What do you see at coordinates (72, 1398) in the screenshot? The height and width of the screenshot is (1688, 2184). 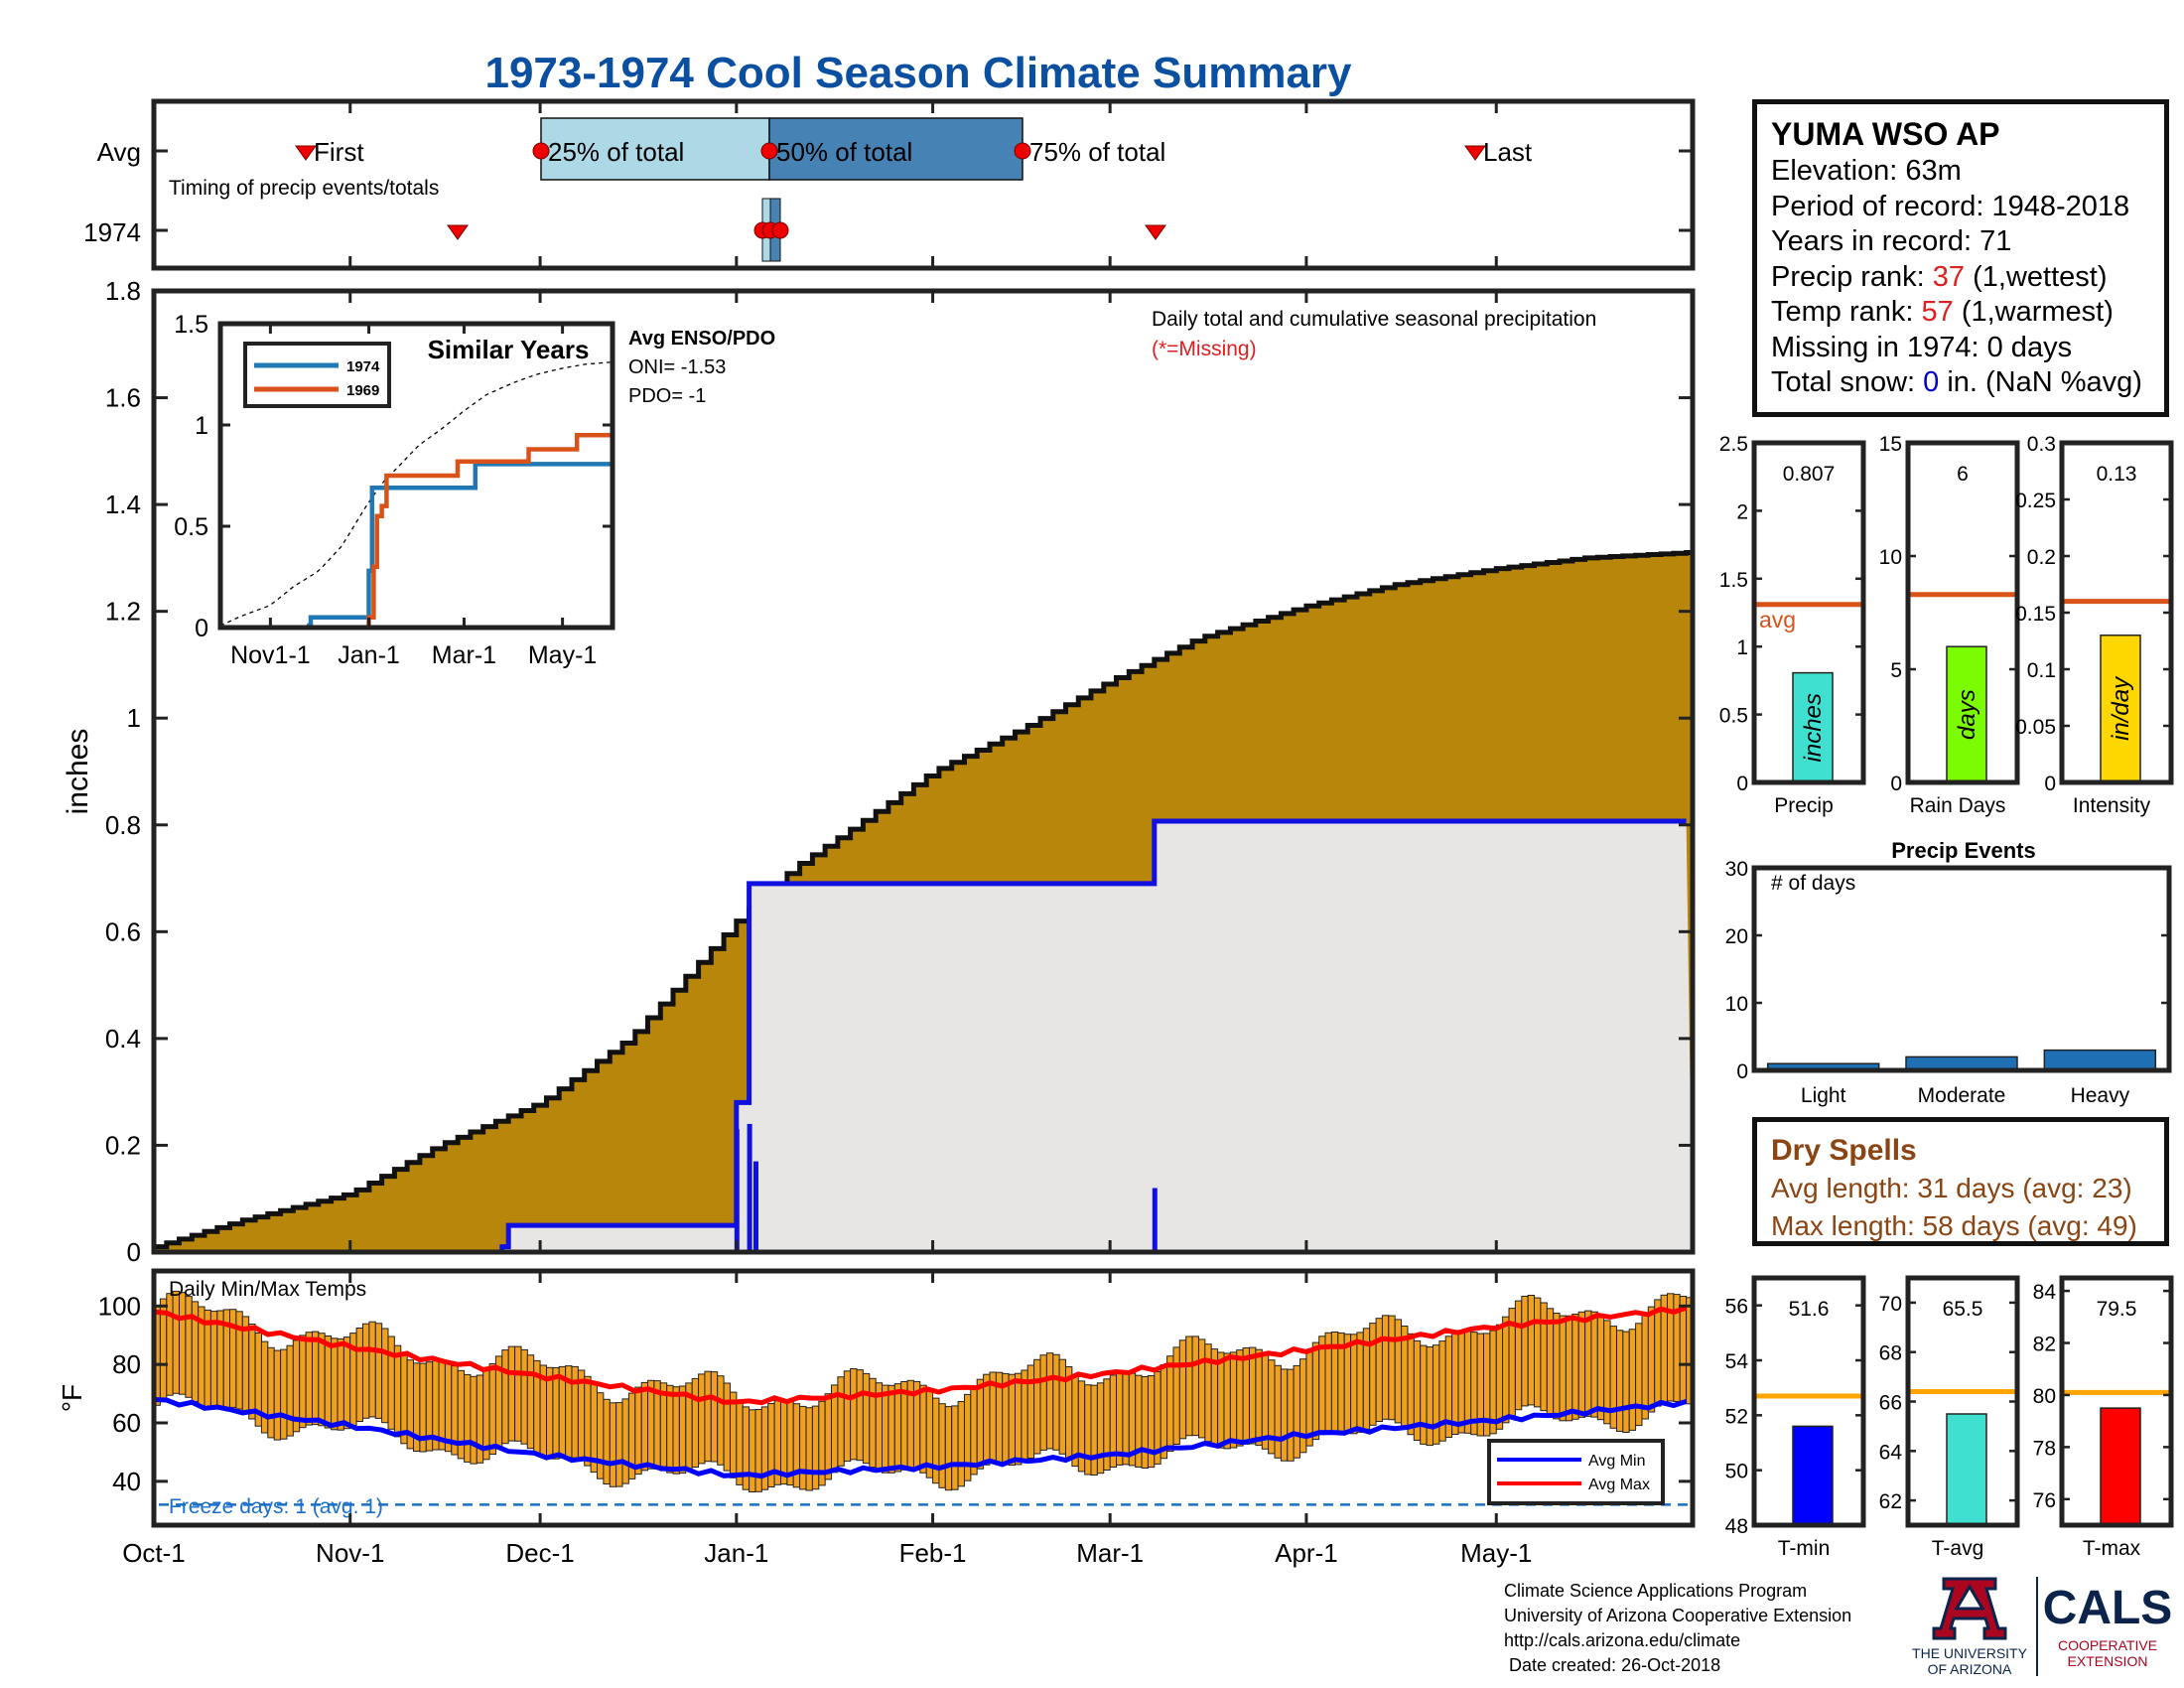 I see `temp-ylabel: °F` at bounding box center [72, 1398].